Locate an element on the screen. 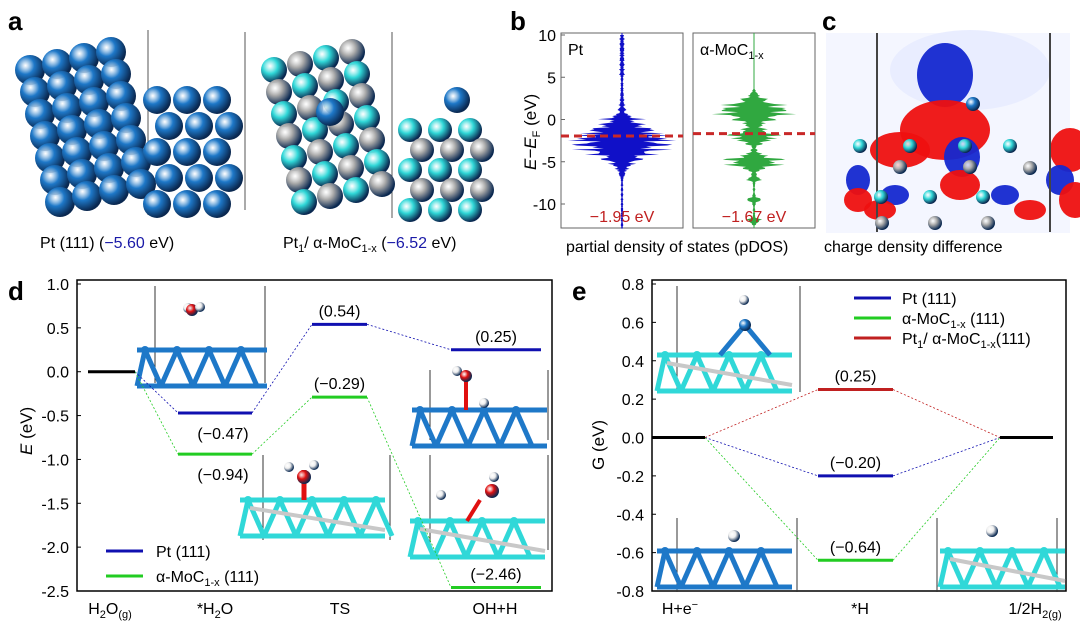 The width and height of the screenshot is (1080, 633). x-category-label: TS is located at coordinates (340, 609).